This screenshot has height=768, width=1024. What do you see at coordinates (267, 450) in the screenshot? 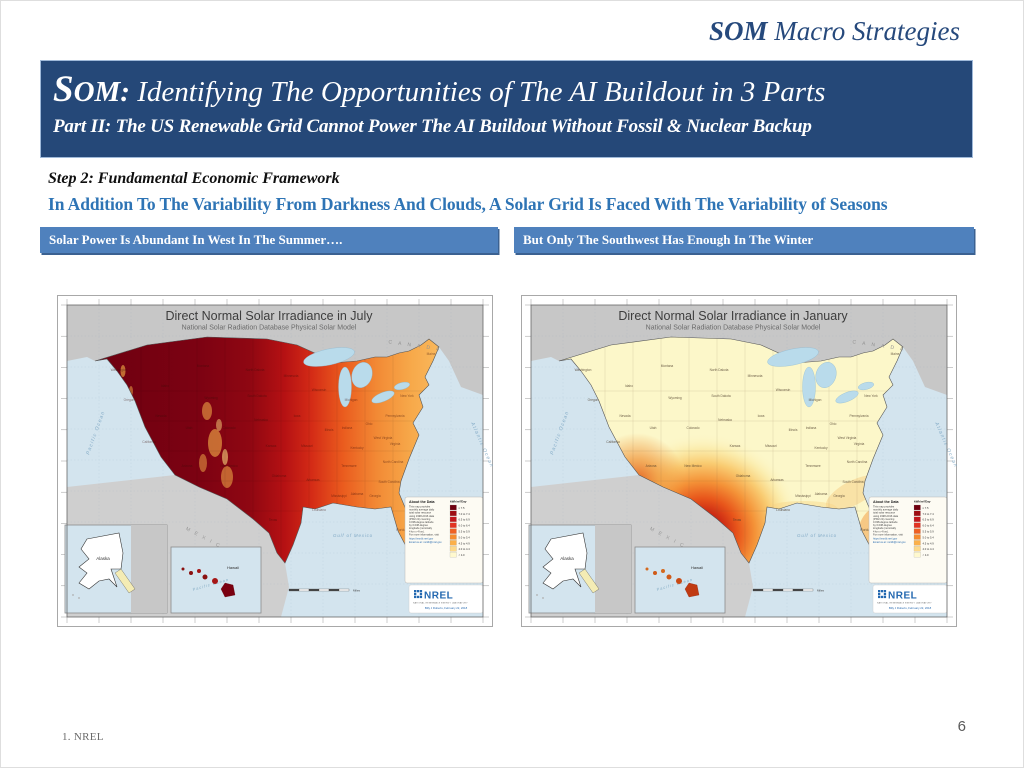
I see `us-shape` at bounding box center [267, 450].